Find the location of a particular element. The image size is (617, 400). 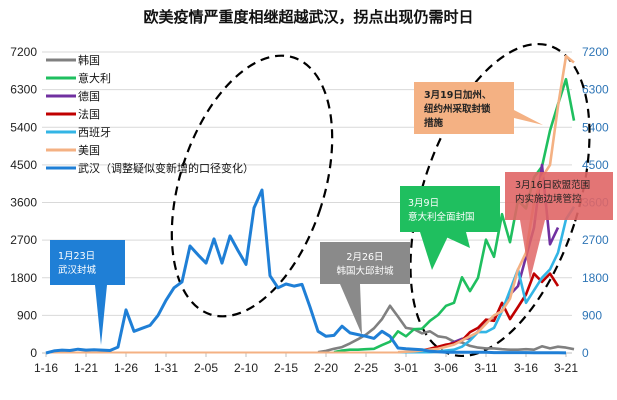

callout-korea-line1: 2月26日 is located at coordinates (364, 257).